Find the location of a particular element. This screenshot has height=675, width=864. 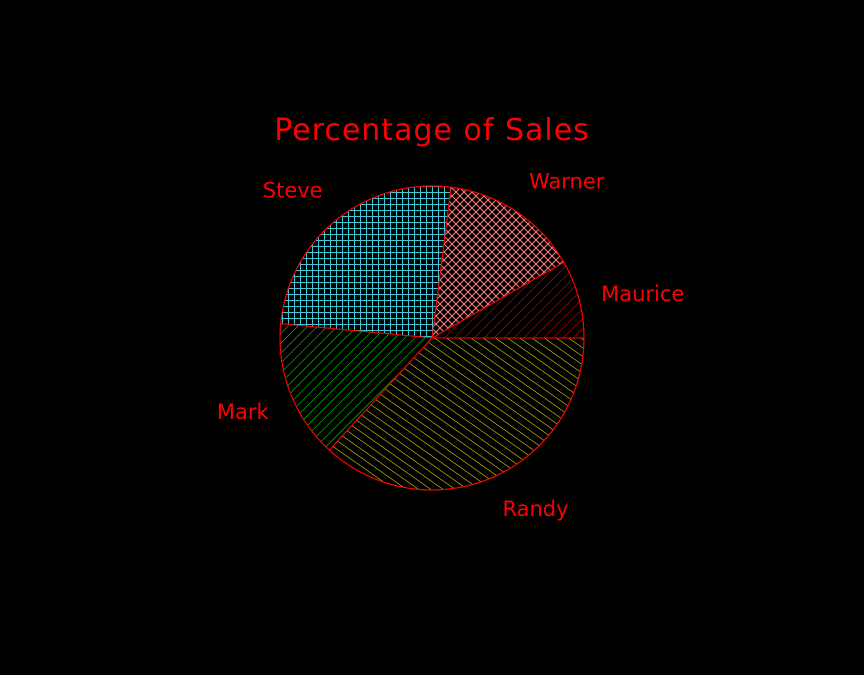

pie-slice-steve is located at coordinates (366, 262).